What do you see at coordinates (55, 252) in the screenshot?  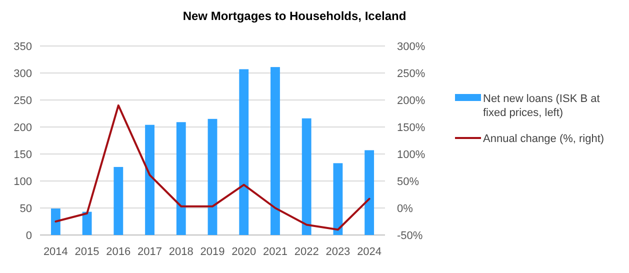 I see `x-tick-label: 2014` at bounding box center [55, 252].